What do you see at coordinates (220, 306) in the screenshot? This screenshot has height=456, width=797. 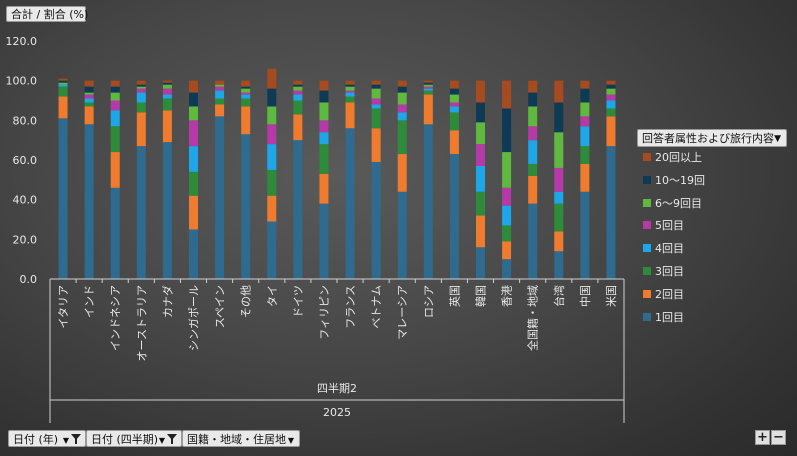 I see `x-tick-label: スペイン` at bounding box center [220, 306].